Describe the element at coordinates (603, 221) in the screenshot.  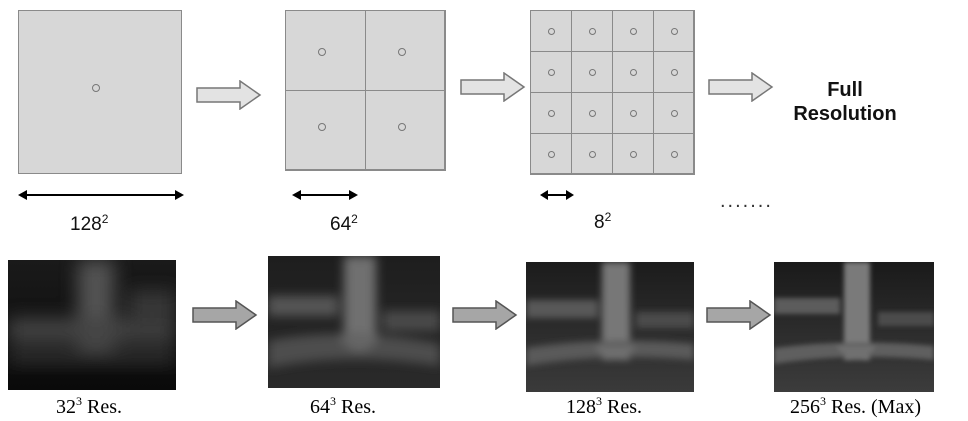
I see `resolution-label-8: 82` at that location.